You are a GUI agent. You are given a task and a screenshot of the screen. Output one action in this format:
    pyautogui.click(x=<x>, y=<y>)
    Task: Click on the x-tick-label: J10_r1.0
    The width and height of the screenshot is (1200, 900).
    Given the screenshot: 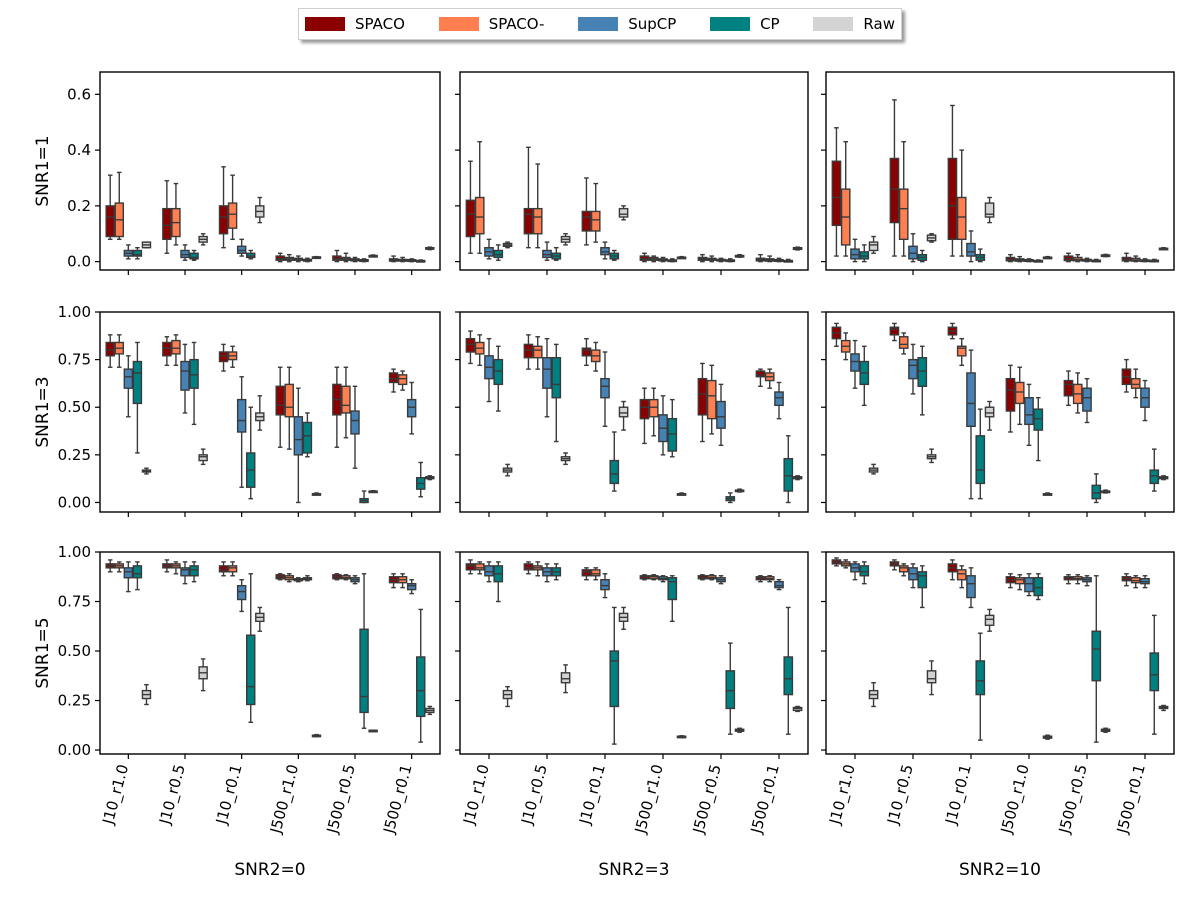 What is the action you would take?
    pyautogui.click(x=116, y=794)
    